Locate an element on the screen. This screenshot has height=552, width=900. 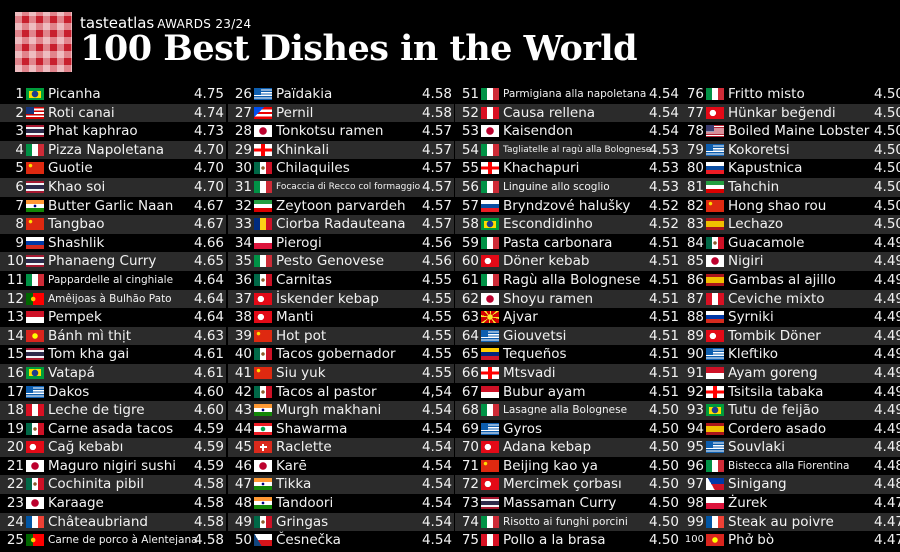
dish-row: 61 Ragù alla Bolognese 4.51 is located at coordinates (568, 280).